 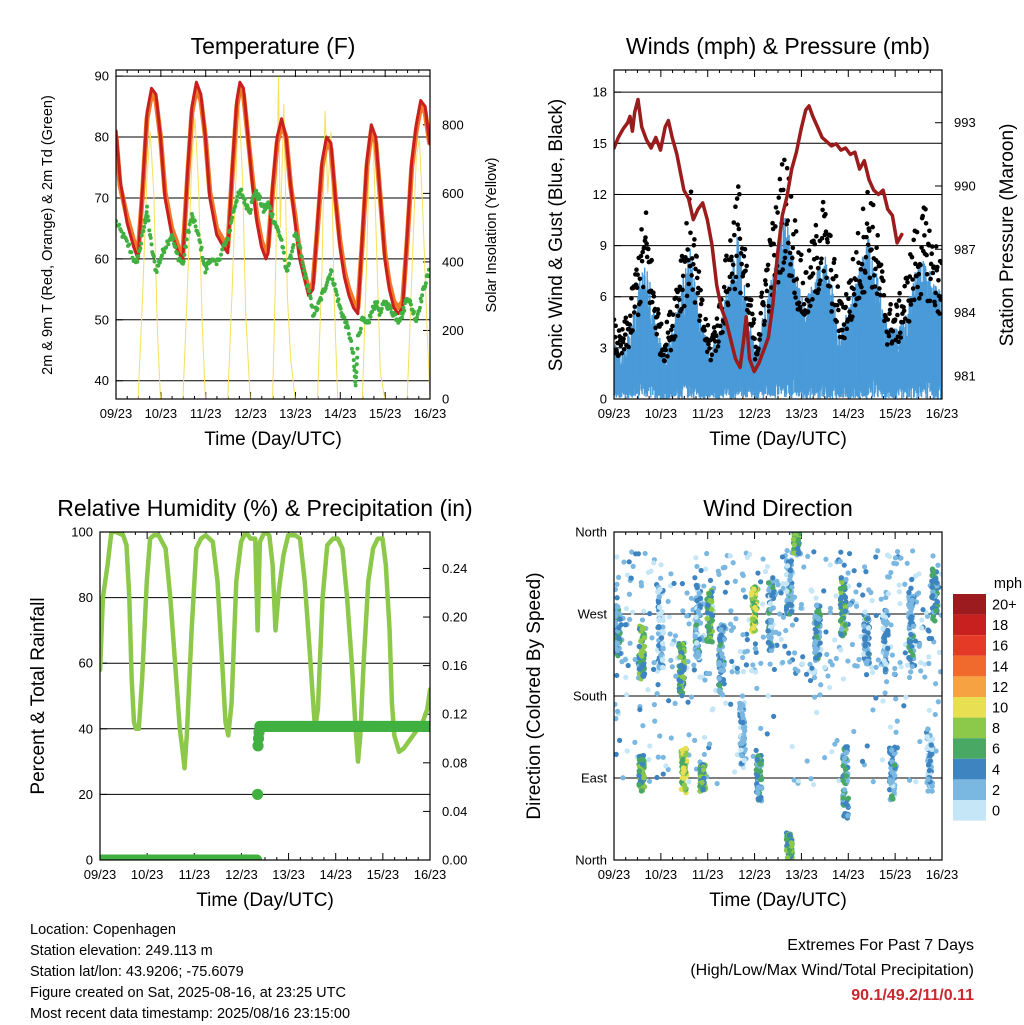 I want to click on y-tick-label: 6, so click(x=603, y=296).